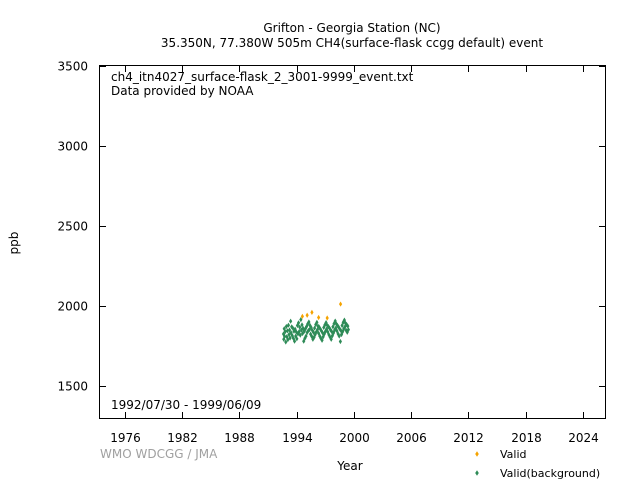 The height and width of the screenshot is (480, 640). I want to click on y-tick-label: 2000, so click(72, 307).